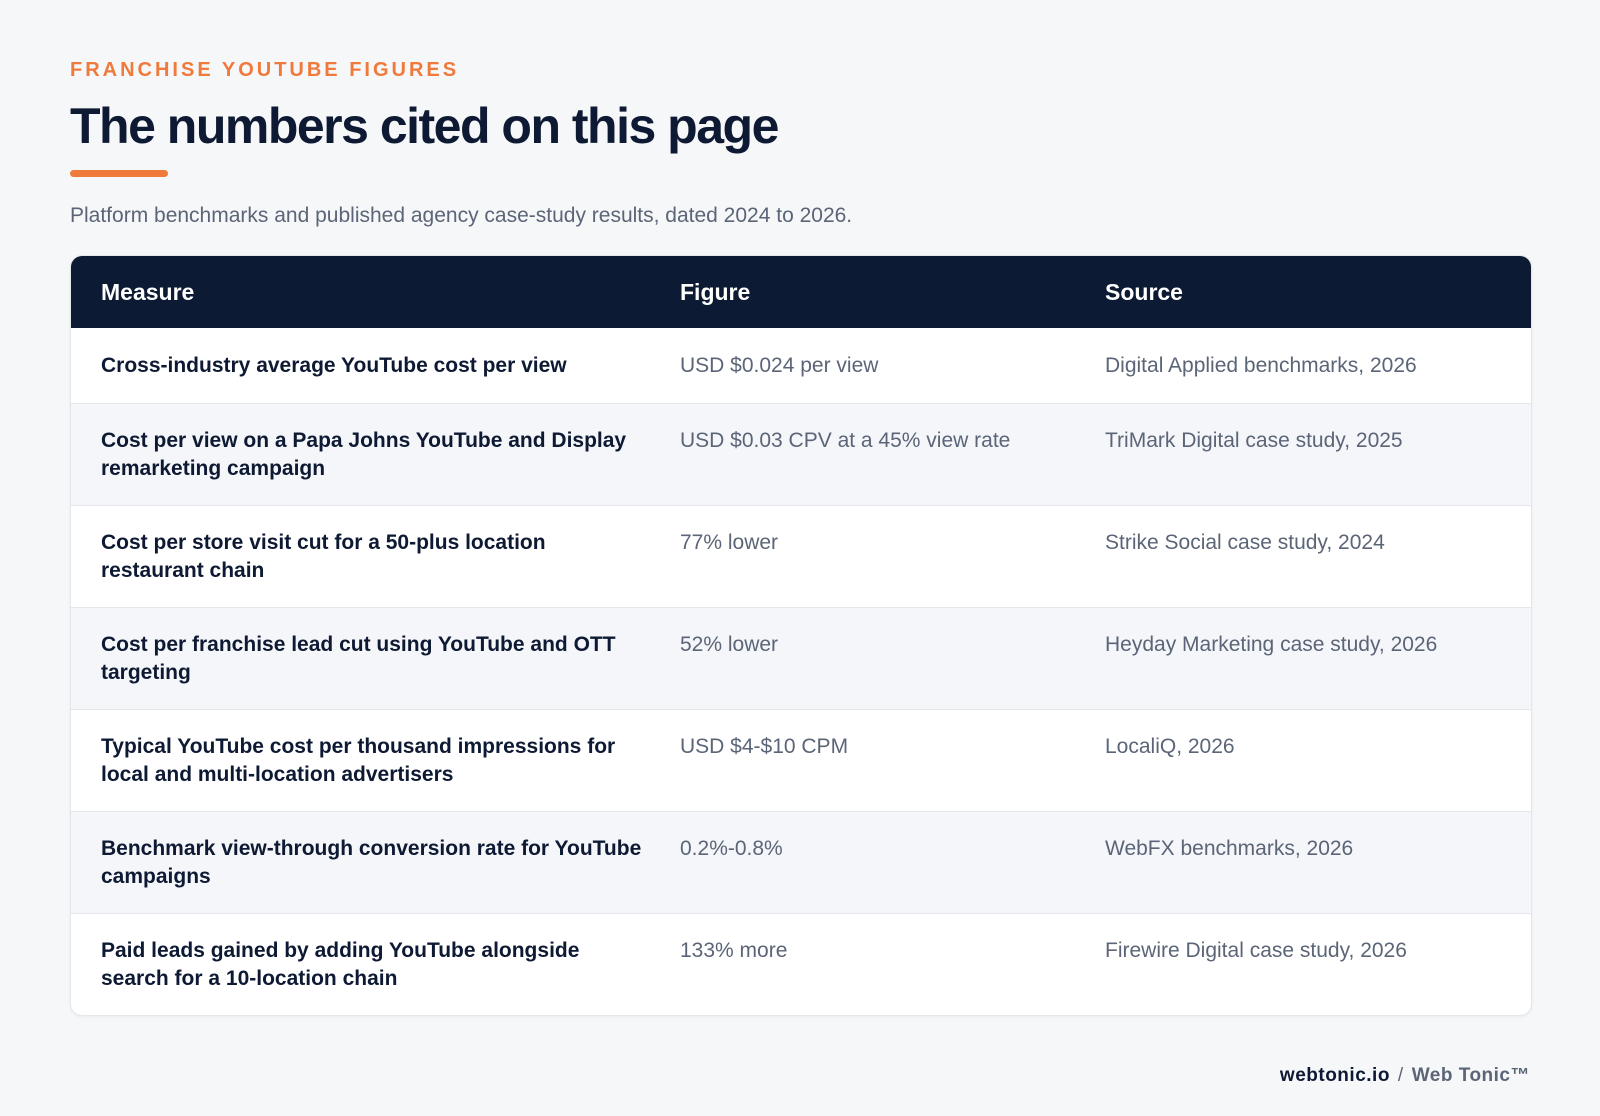 The width and height of the screenshot is (1600, 1116). I want to click on figure-cell: 133% more, so click(734, 950).